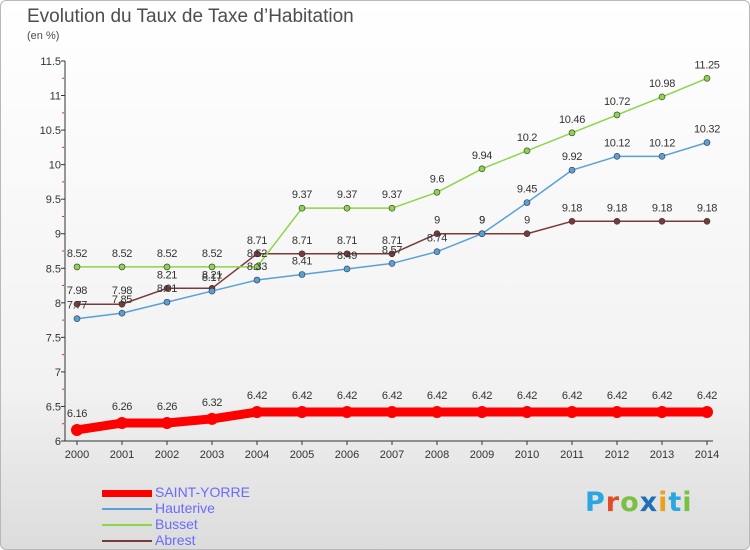  I want to click on proxiti-logo: Proxiti, so click(639, 502).